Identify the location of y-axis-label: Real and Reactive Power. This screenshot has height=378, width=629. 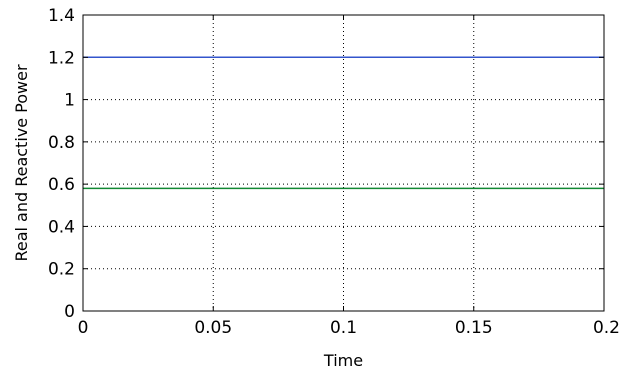
(21, 163).